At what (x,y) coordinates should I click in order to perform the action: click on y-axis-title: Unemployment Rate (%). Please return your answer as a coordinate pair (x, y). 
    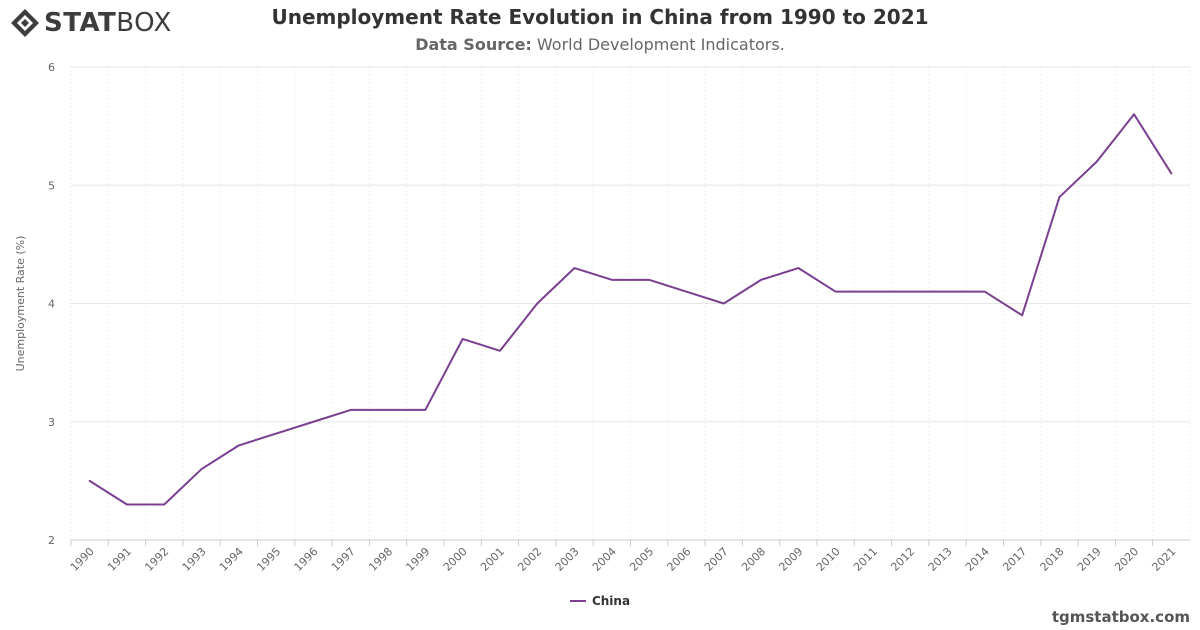
    Looking at the image, I should click on (20, 304).